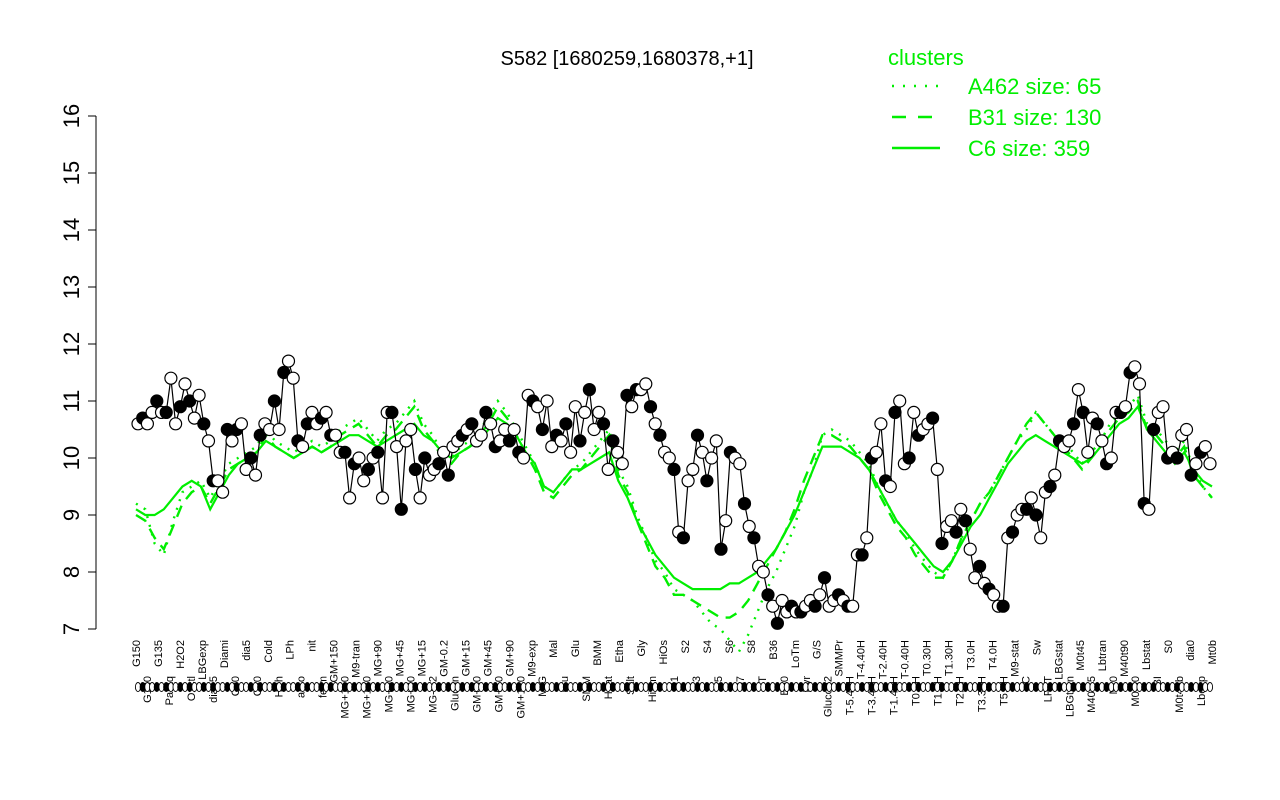 This screenshot has height=800, width=1280. Describe the element at coordinates (291, 650) in the screenshot. I see `x-tick-label: LPh` at that location.